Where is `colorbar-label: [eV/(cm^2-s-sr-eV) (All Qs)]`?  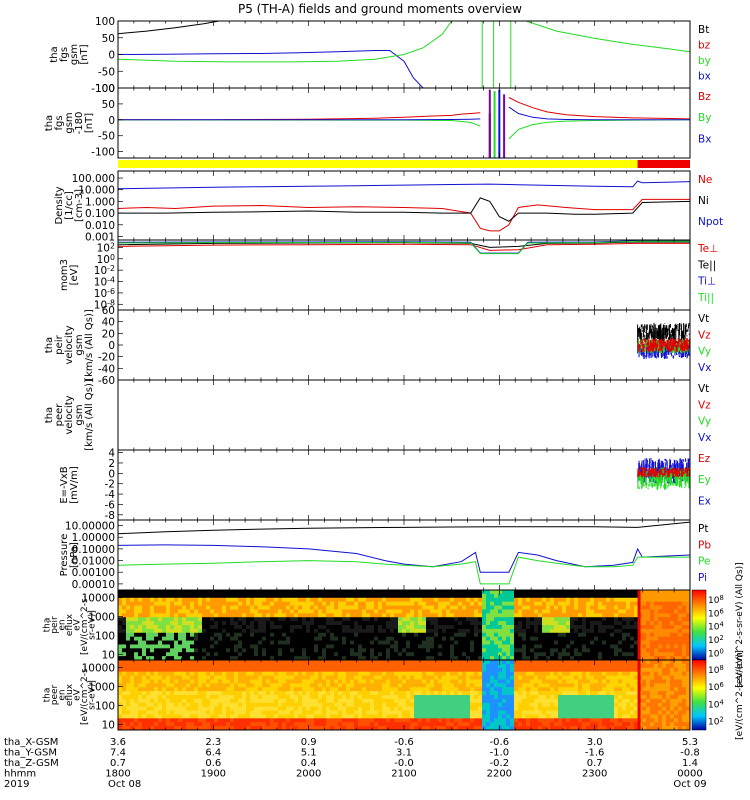 colorbar-label: [eV/(cm^2-s-sr-eV) (All Qs)] is located at coordinates (740, 624).